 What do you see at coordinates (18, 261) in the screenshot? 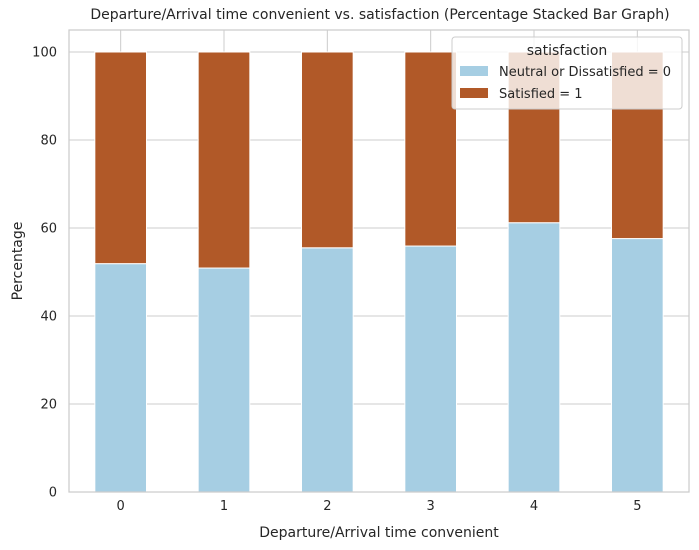
I see `y-axis-label: Percentage` at bounding box center [18, 261].